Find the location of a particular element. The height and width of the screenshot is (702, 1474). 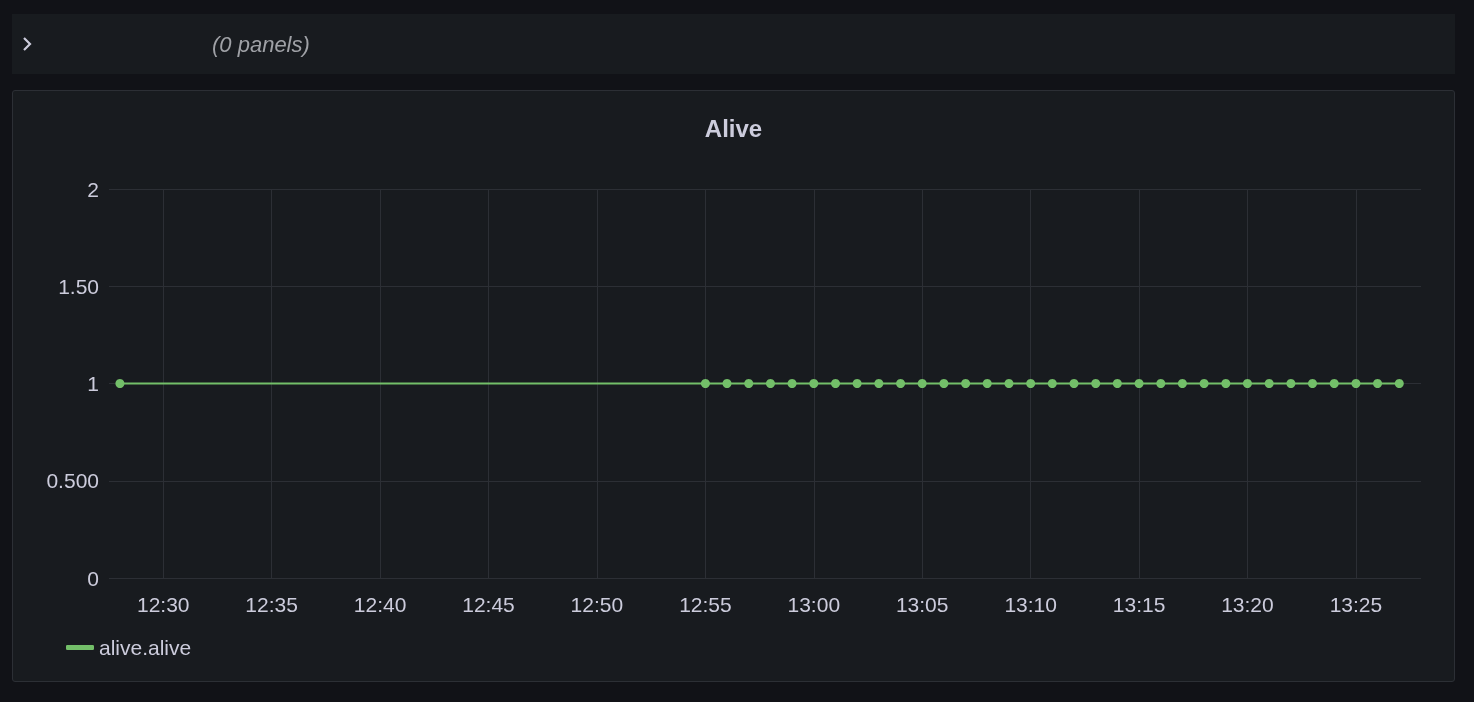

x-tick-label: 12:50 is located at coordinates (597, 604).